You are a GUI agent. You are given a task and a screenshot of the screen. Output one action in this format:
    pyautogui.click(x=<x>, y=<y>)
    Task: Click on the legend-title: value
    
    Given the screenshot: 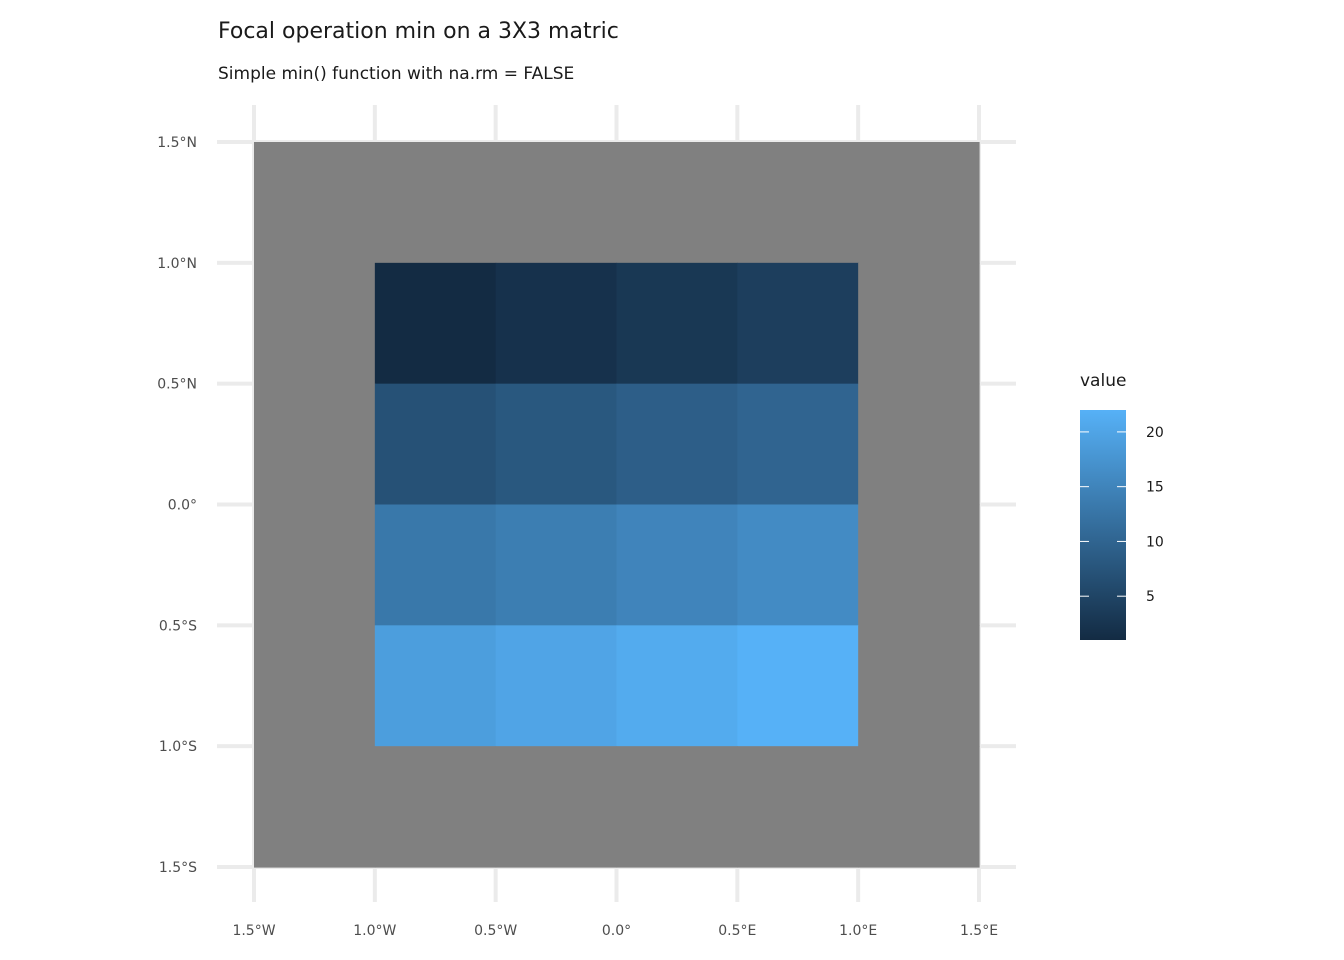 What is the action you would take?
    pyautogui.click(x=1103, y=381)
    